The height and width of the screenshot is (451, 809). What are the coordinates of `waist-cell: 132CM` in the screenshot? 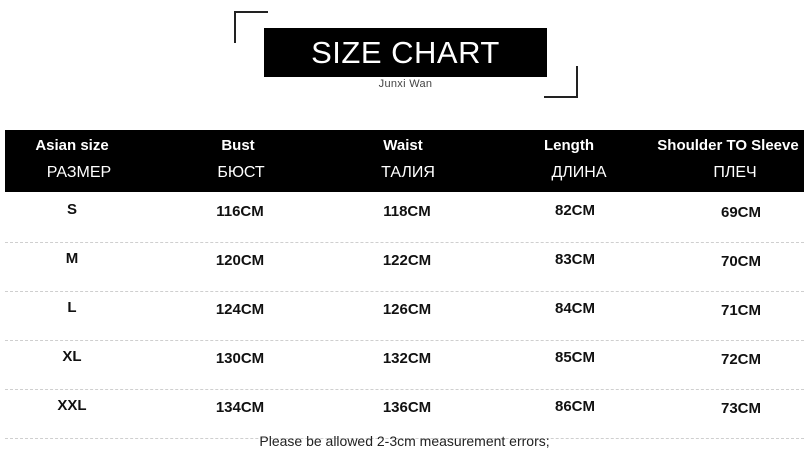 It's located at (407, 358).